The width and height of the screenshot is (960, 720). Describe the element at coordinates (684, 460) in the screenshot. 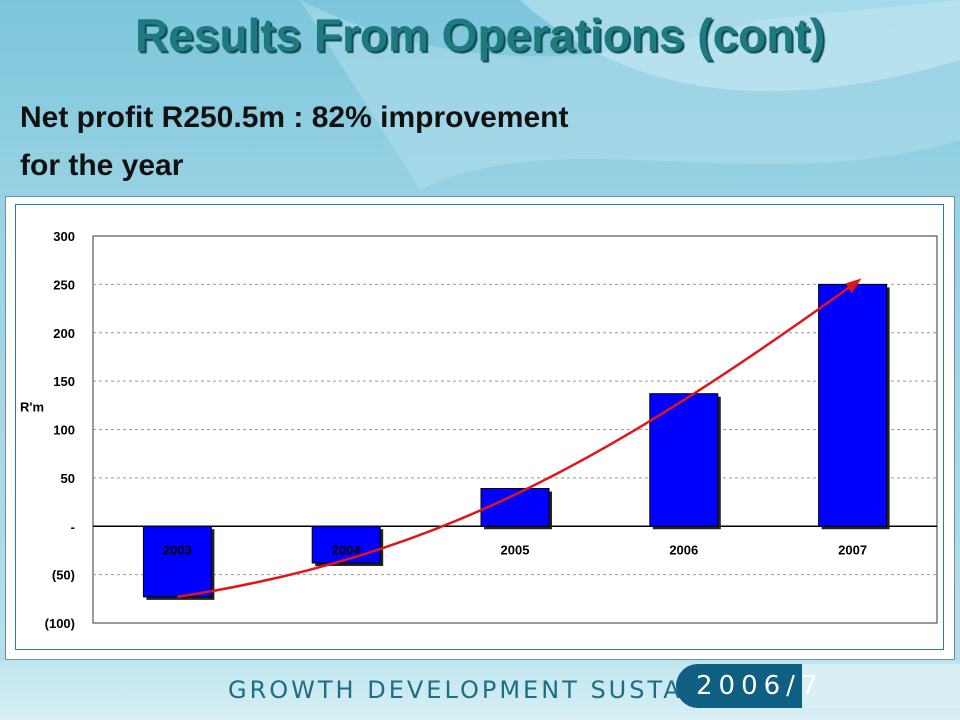

I see `bar-2006` at that location.